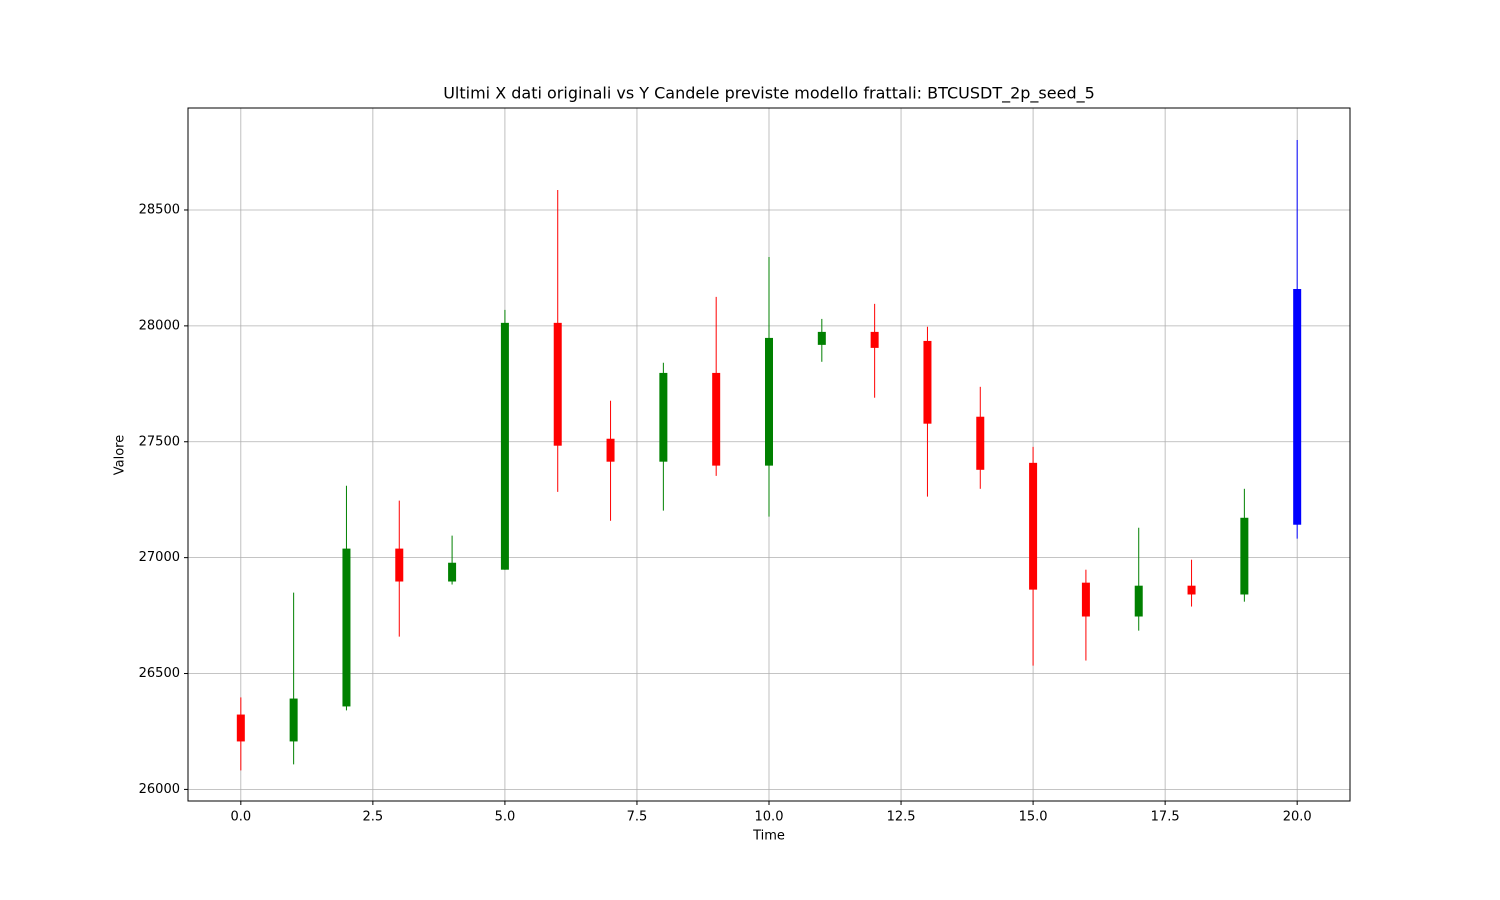  What do you see at coordinates (768, 836) in the screenshot?
I see `x-axis-label: Time` at bounding box center [768, 836].